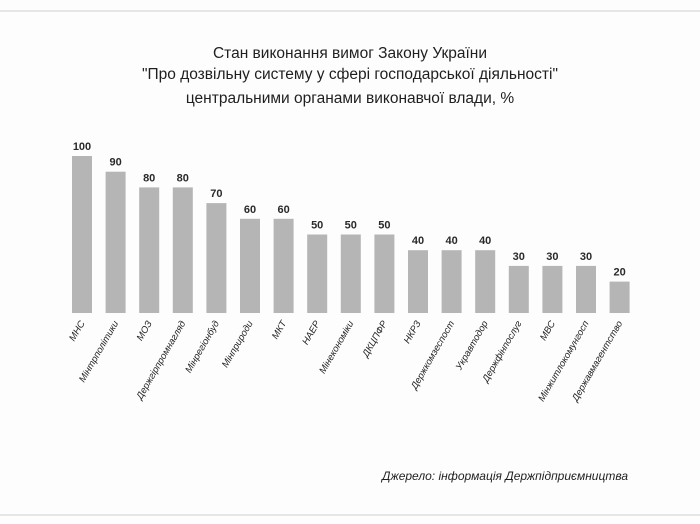 Image resolution: width=700 pixels, height=524 pixels. Describe the element at coordinates (350, 11) in the screenshot. I see `scan-edge-top` at that location.